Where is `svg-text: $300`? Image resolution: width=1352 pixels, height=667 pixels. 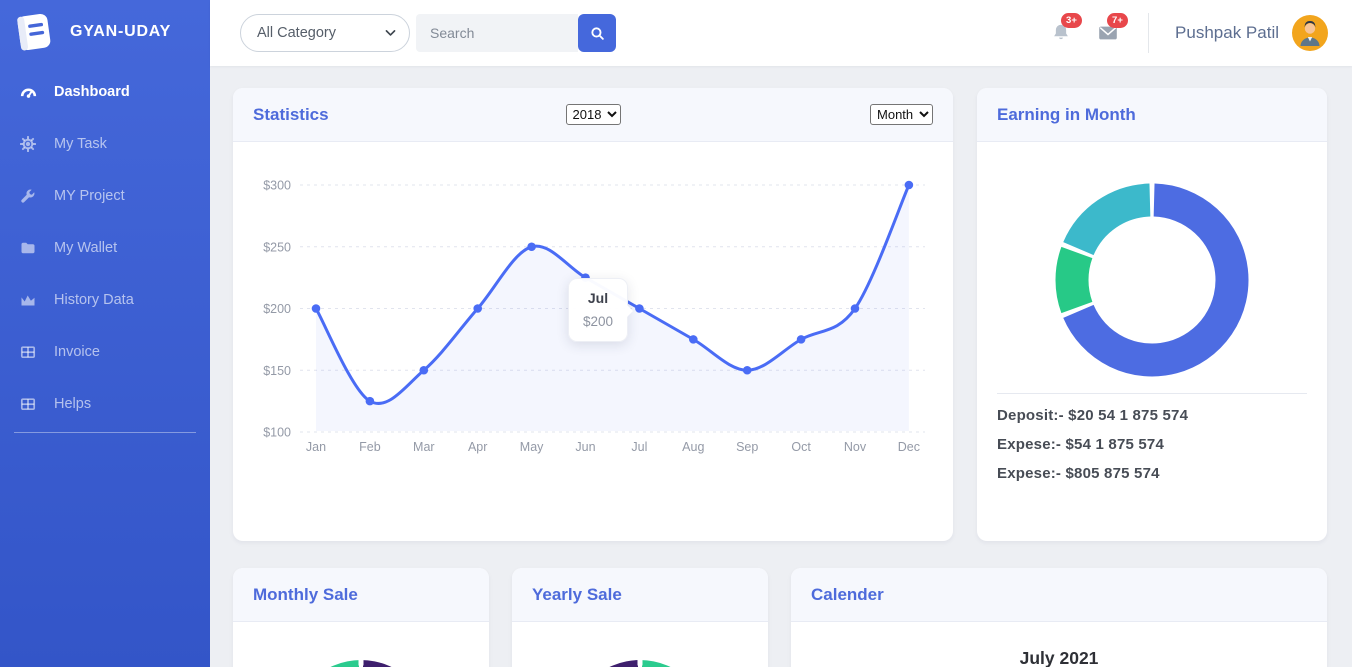 svg-text: $300 is located at coordinates (277, 186).